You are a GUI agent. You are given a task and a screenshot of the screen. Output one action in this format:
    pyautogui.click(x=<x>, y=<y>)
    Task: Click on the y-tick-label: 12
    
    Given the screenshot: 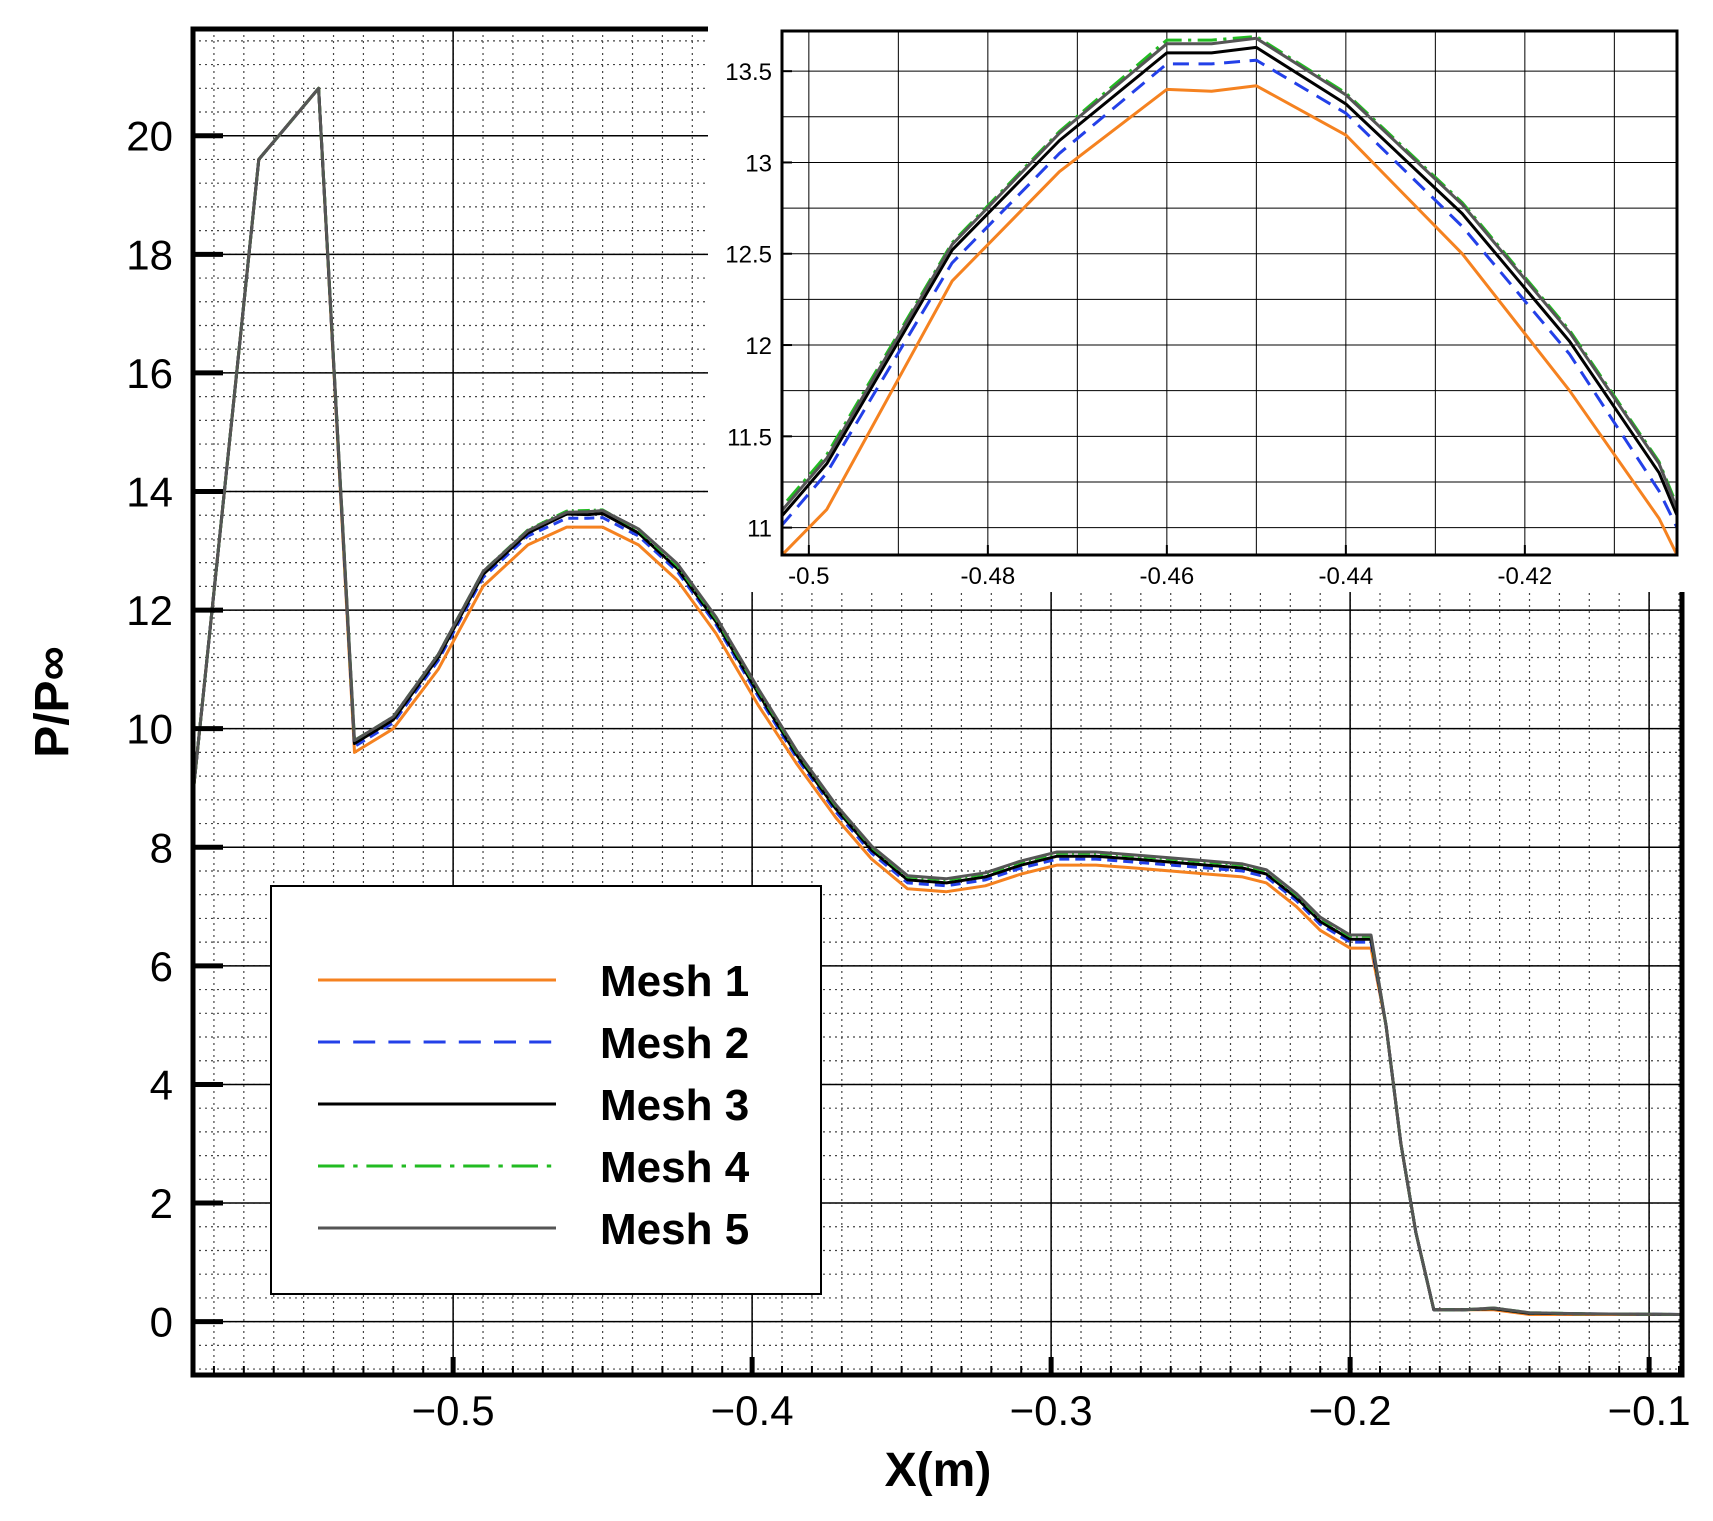 What is the action you would take?
    pyautogui.click(x=149, y=610)
    